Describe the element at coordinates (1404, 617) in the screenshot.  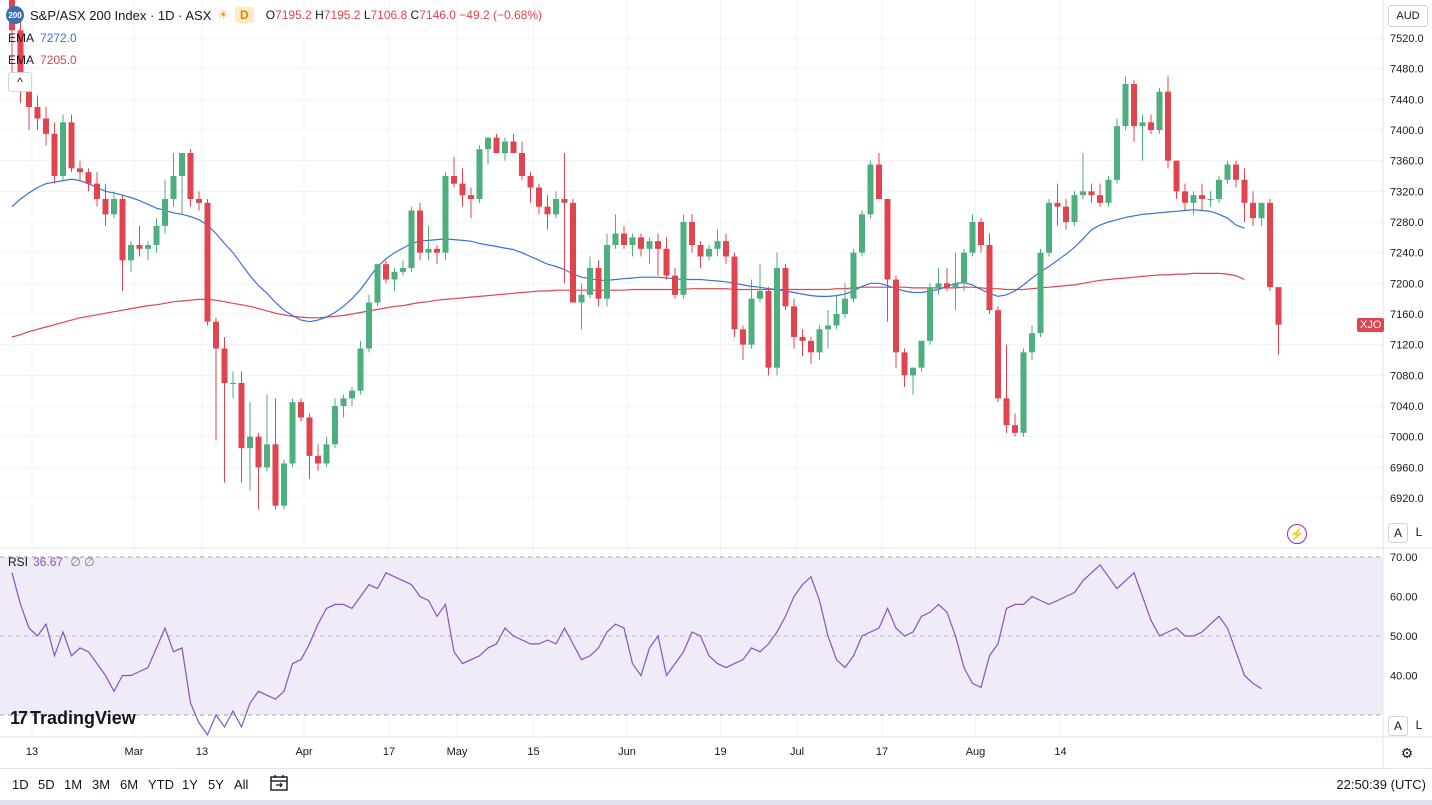
I see `rsi-scale: 70.00 60.00 50.00 40.00` at that location.